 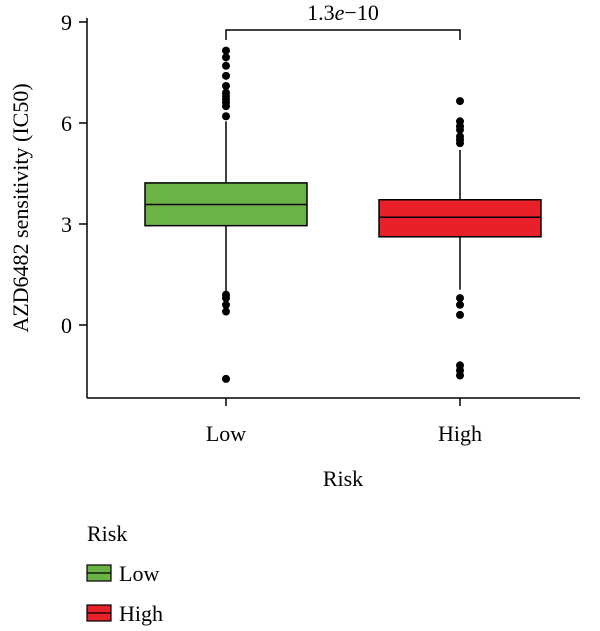 What do you see at coordinates (460, 218) in the screenshot?
I see `iqr-box` at bounding box center [460, 218].